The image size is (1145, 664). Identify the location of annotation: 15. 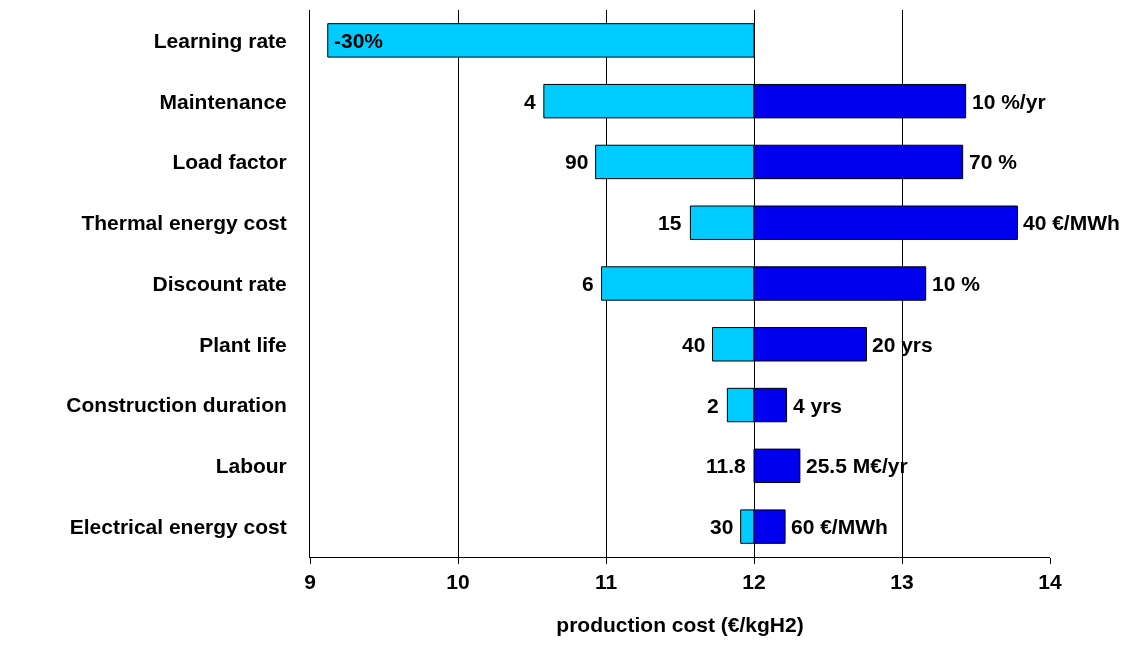
(670, 222).